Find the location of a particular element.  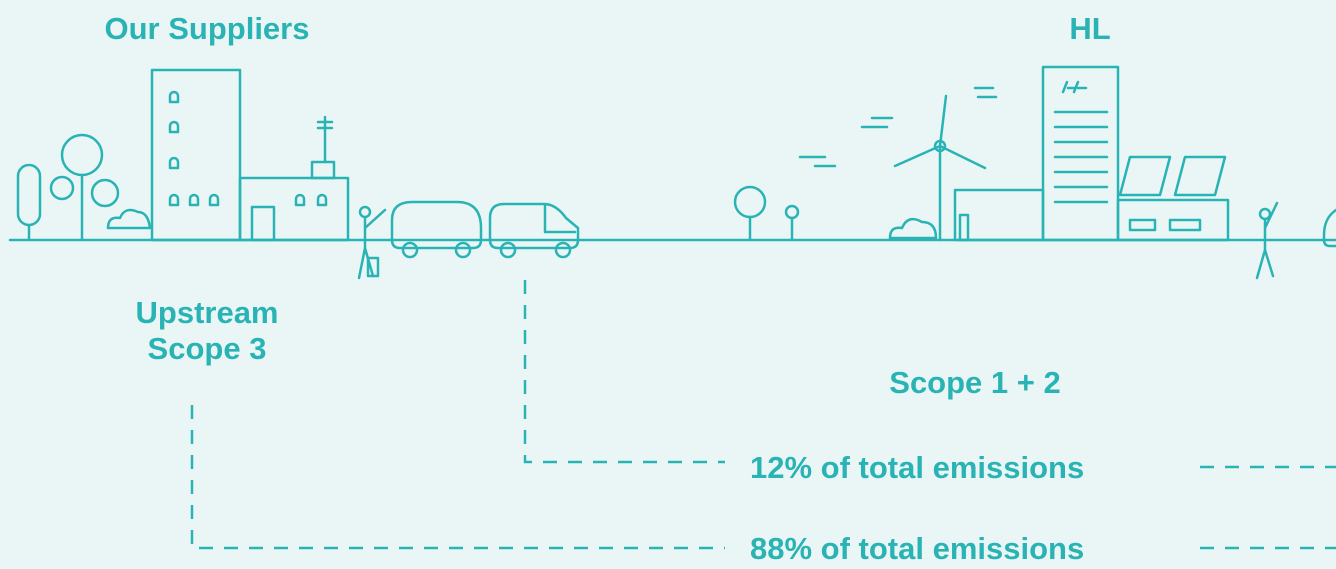

scope12-label: Scope 1 + 2 is located at coordinates (974, 382).